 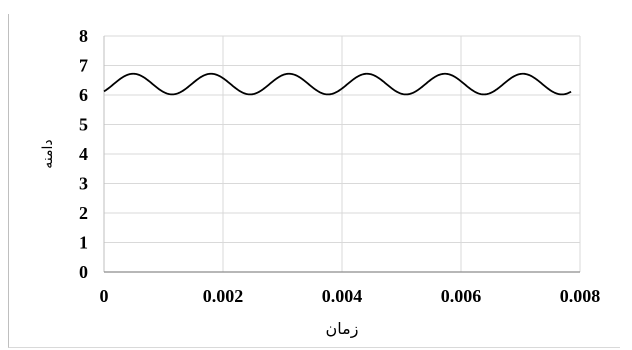 I want to click on y-tick-label: 8, so click(x=83, y=36).